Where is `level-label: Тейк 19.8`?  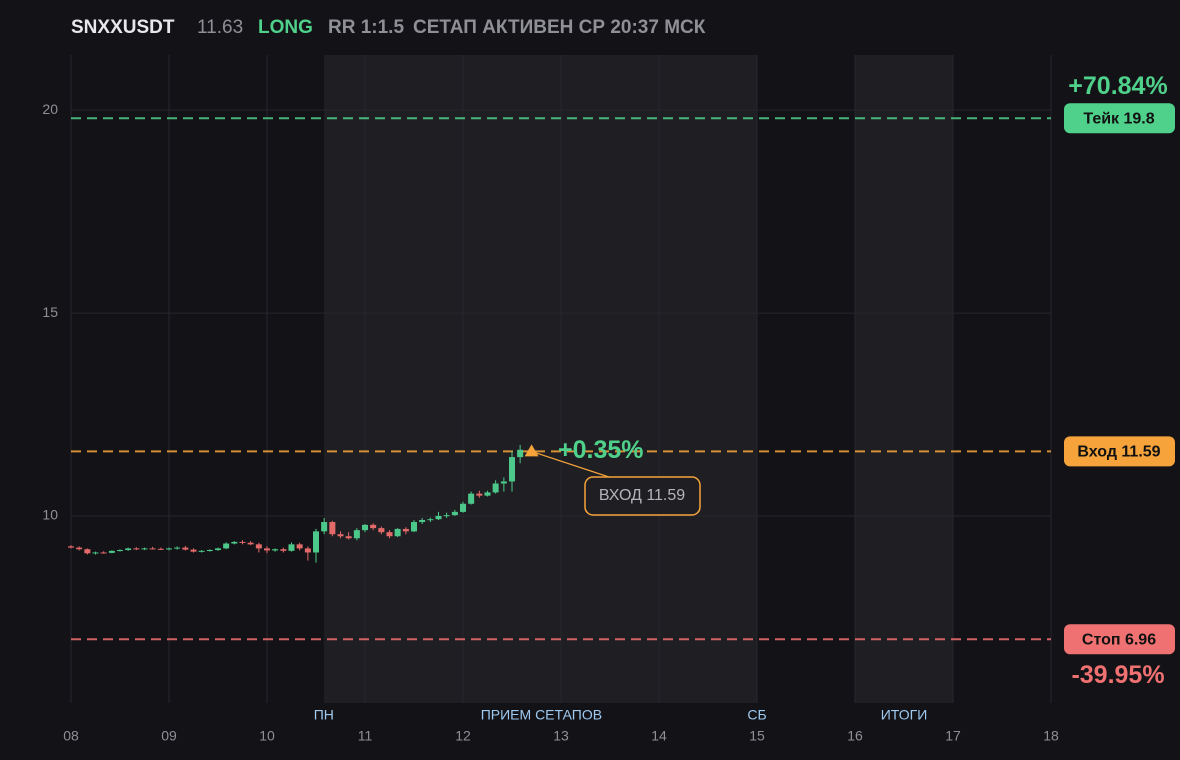
level-label: Тейк 19.8 is located at coordinates (1118, 119).